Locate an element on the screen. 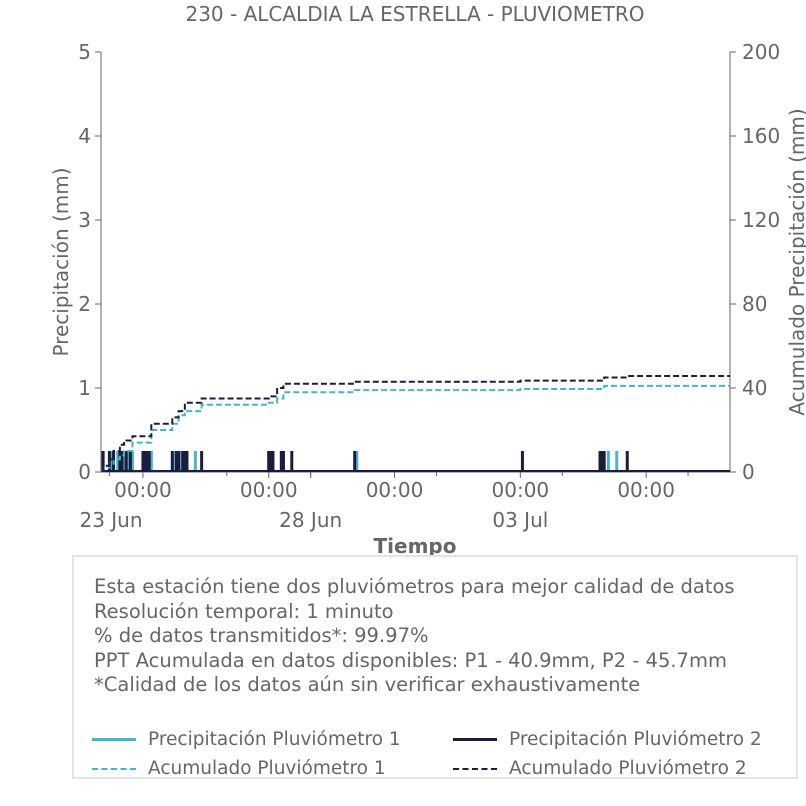 The height and width of the screenshot is (806, 806). legend-item-precip-1: Precipitación Pluviómetro 1 is located at coordinates (246, 739).